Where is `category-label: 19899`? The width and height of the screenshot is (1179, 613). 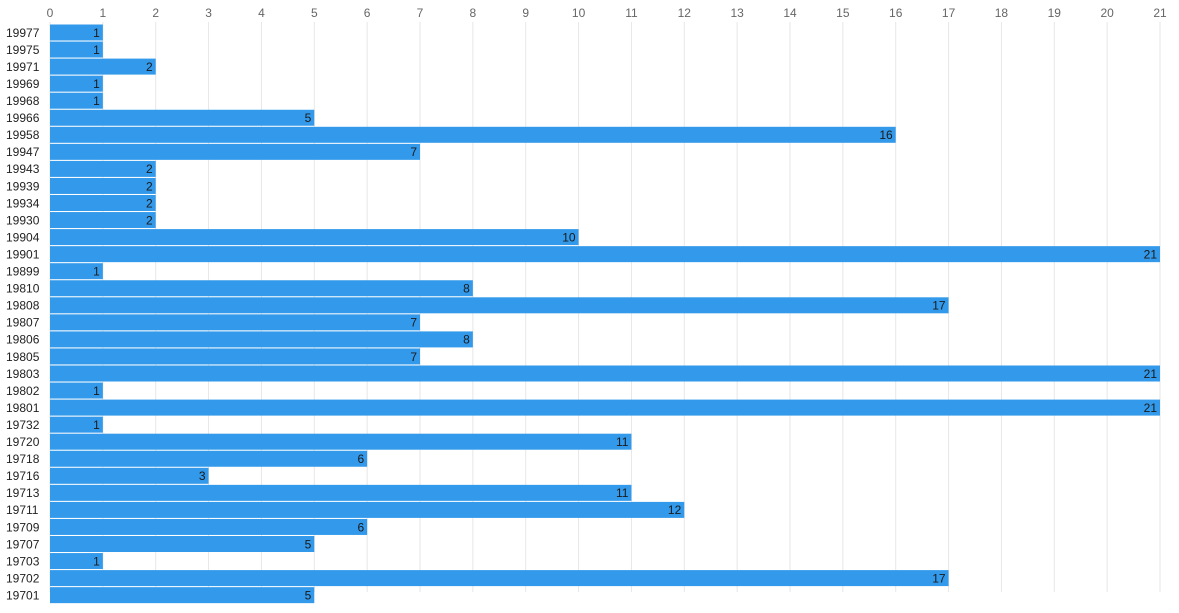 category-label: 19899 is located at coordinates (23, 272).